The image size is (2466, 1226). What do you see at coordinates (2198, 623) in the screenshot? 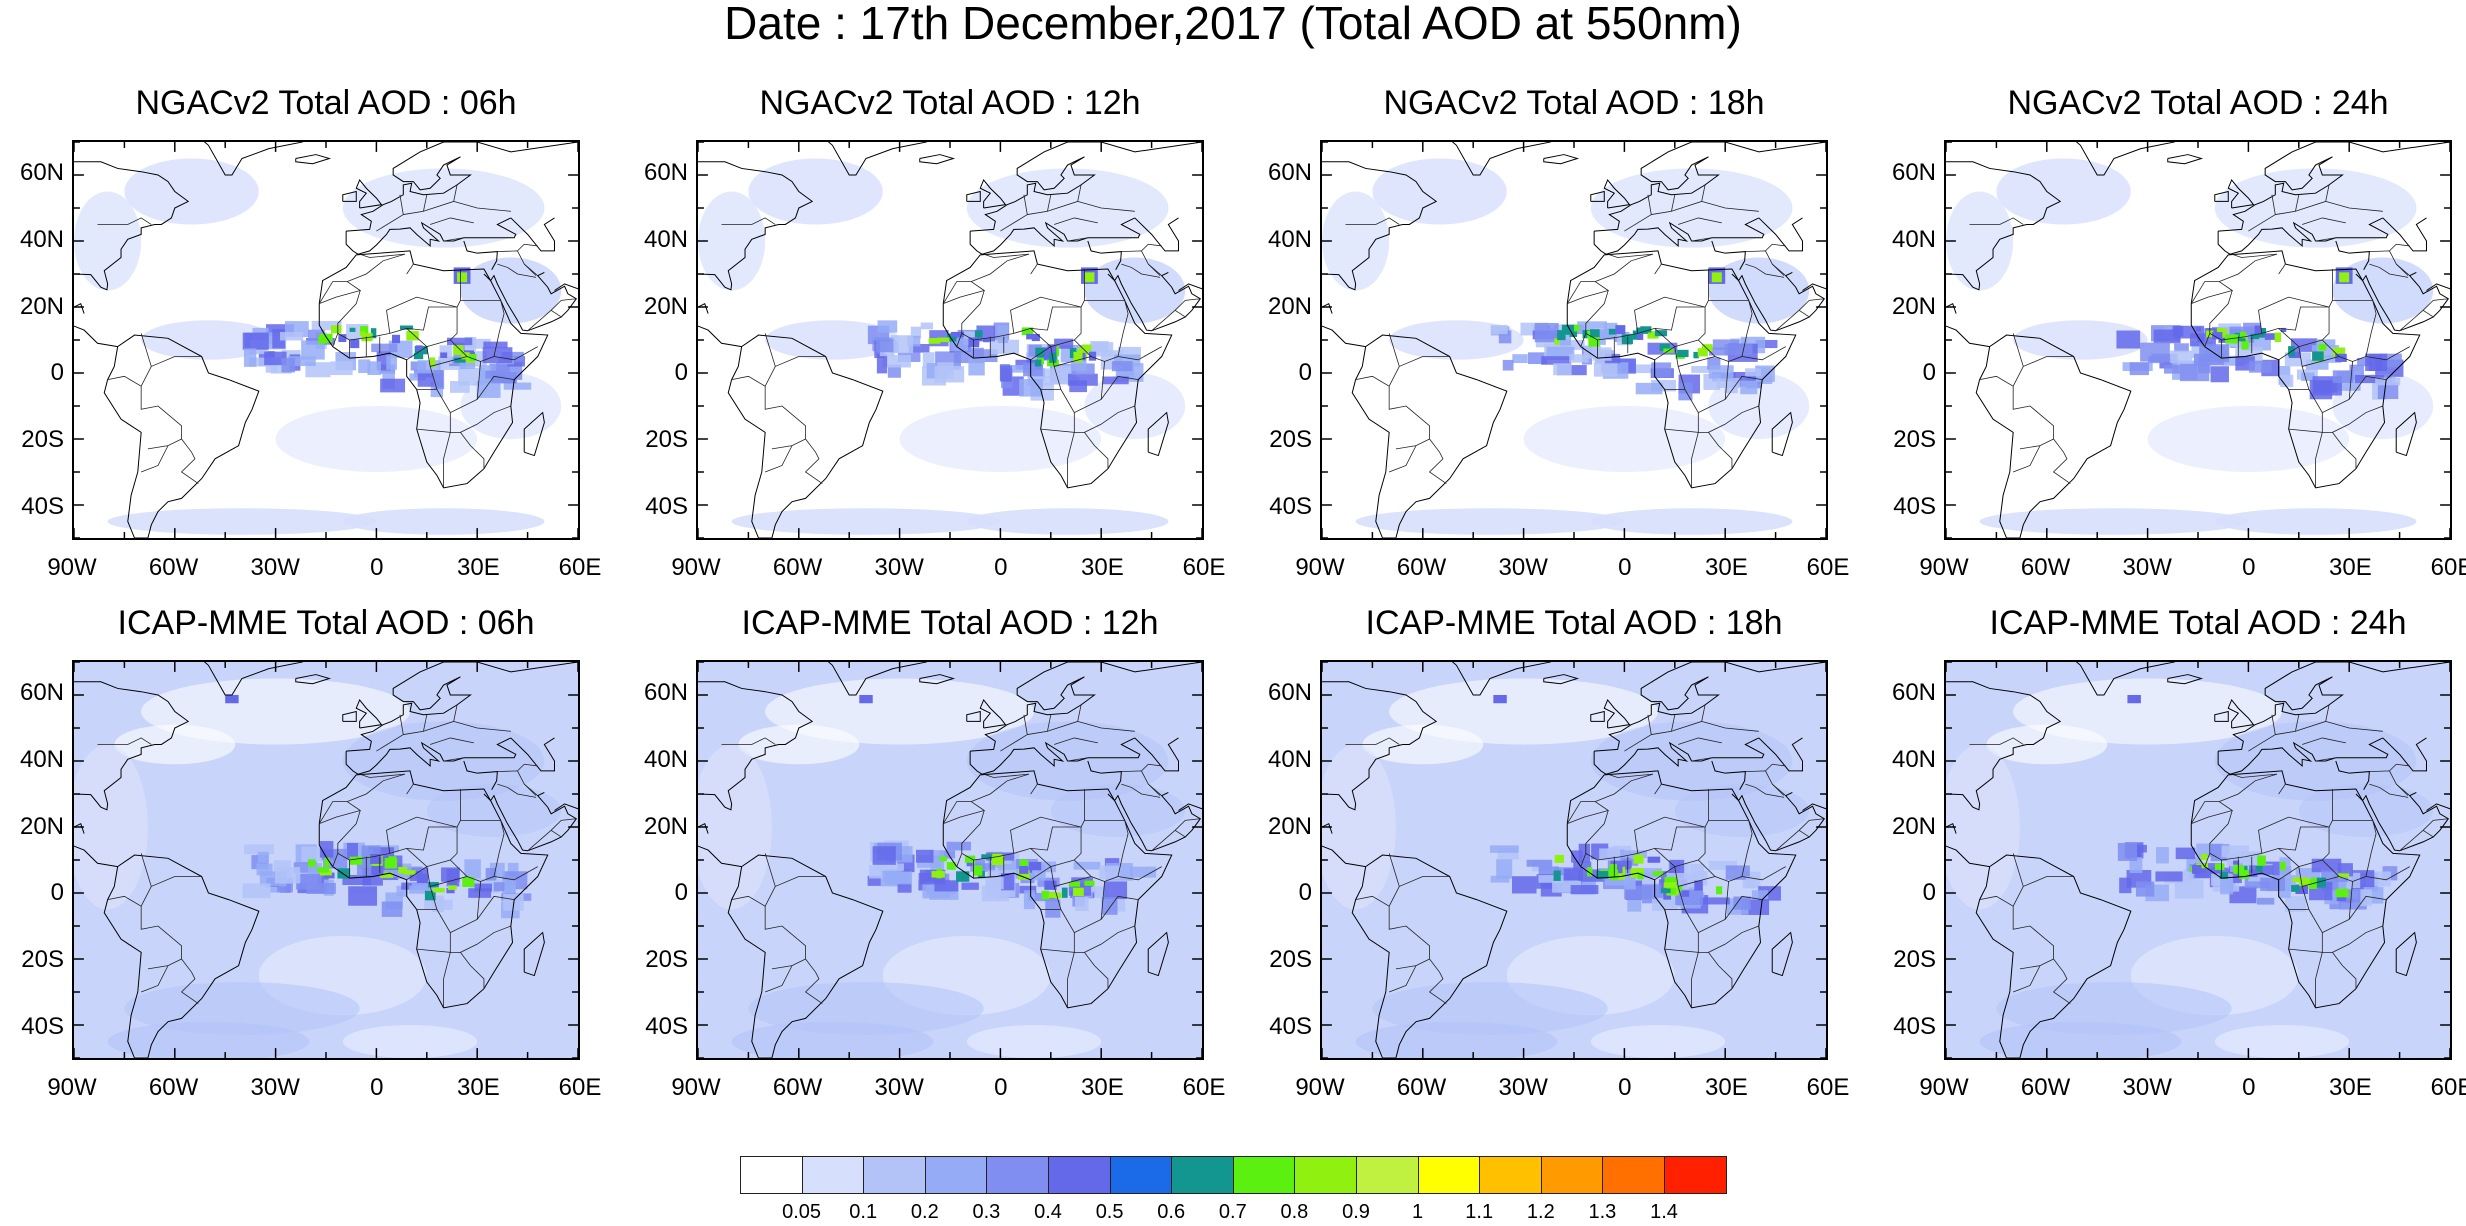
I see `panel-title: ICAP-MME Total AOD : 24h` at bounding box center [2198, 623].